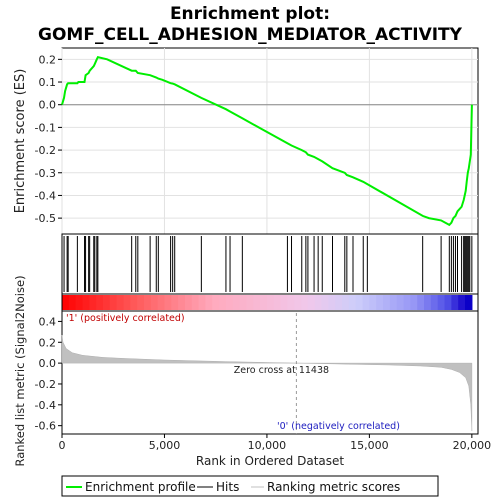 Image resolution: width=500 pixels, height=500 pixels. I want to click on metric-y-ticks: 0.4 0.2 0.0 -0.2 -0.4 -0.6, so click(48, 374).